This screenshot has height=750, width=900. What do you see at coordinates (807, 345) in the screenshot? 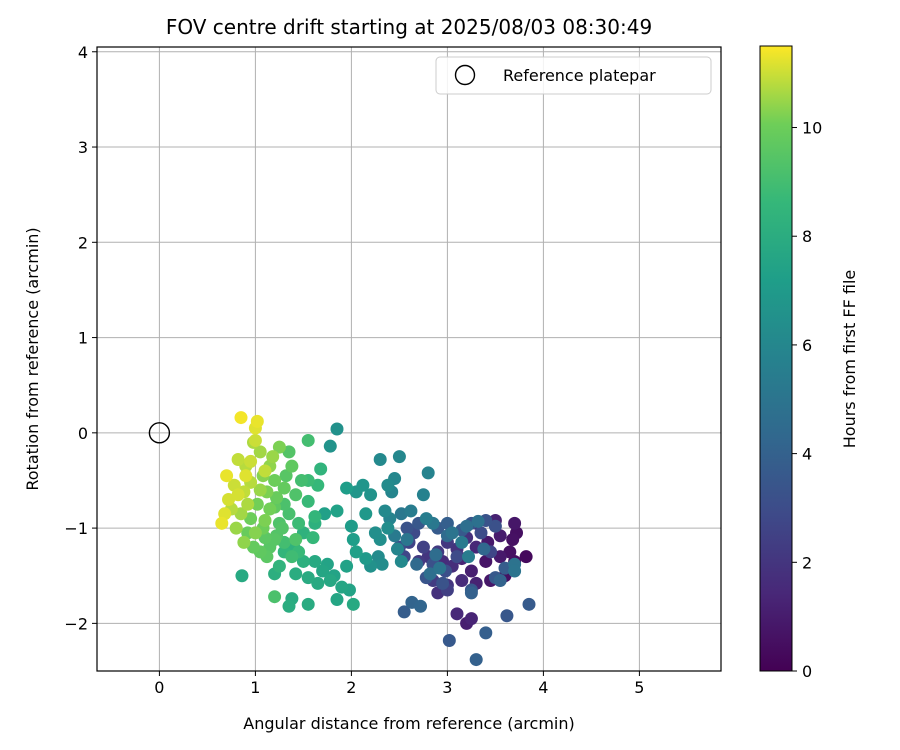
I see `colorbar-tick-label: 6` at bounding box center [807, 345].